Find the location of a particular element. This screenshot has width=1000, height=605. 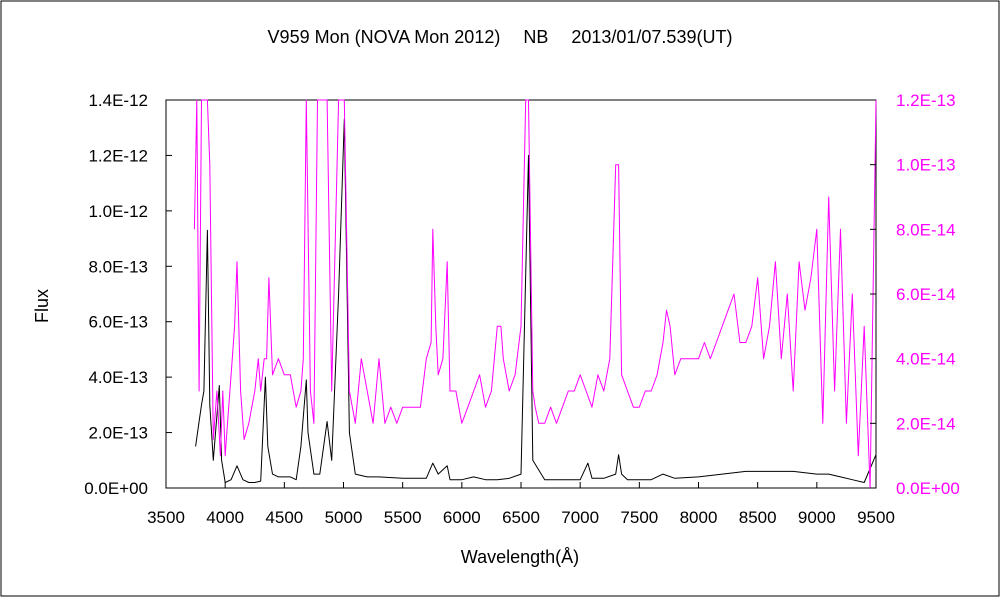

x-tick-label: 9000 is located at coordinates (817, 517).